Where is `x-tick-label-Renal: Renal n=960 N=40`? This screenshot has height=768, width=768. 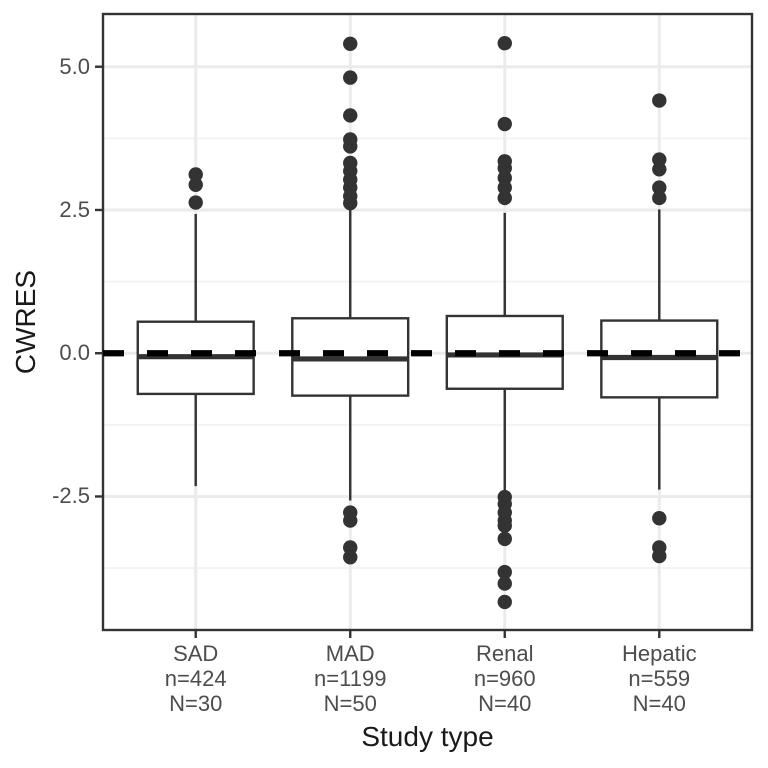 x-tick-label-Renal: Renal n=960 N=40 is located at coordinates (505, 678).